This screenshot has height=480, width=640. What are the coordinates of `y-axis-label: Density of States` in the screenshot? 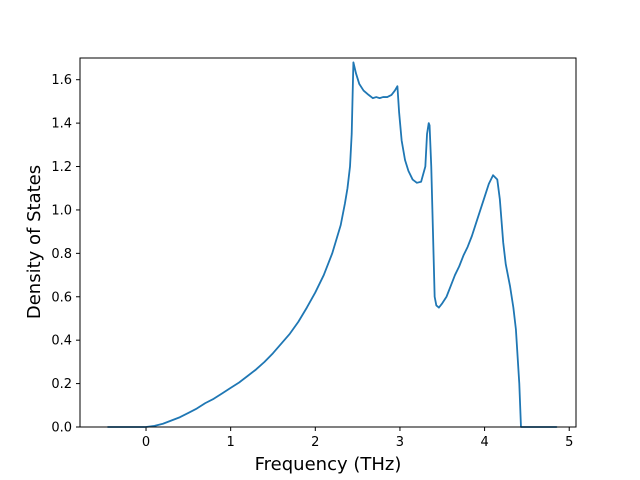 It's located at (34, 242).